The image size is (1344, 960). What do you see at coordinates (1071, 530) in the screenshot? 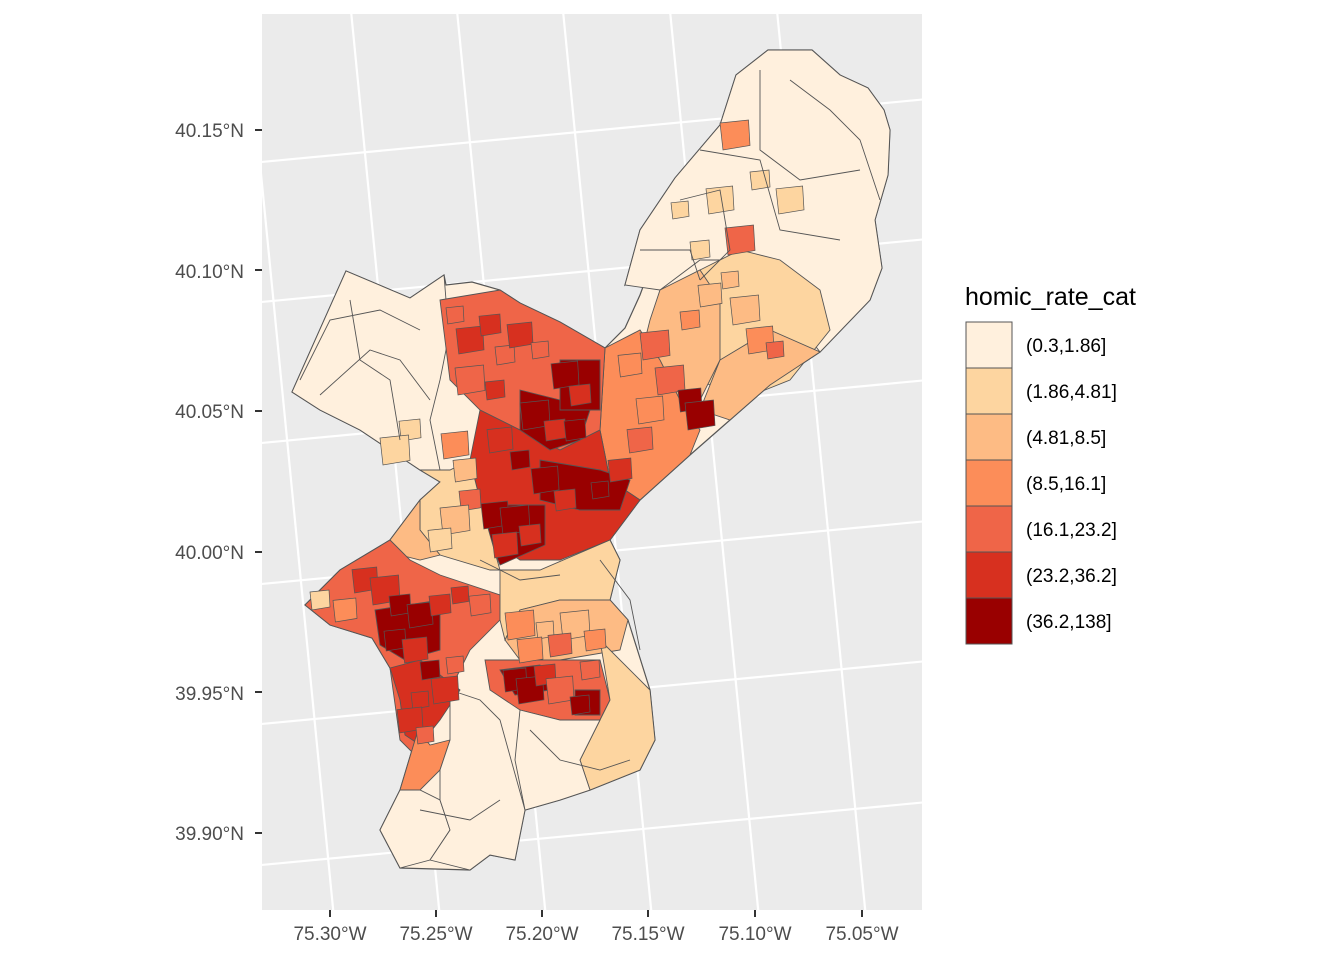
I see `legend-label: (16.1,23.2]` at bounding box center [1071, 530].